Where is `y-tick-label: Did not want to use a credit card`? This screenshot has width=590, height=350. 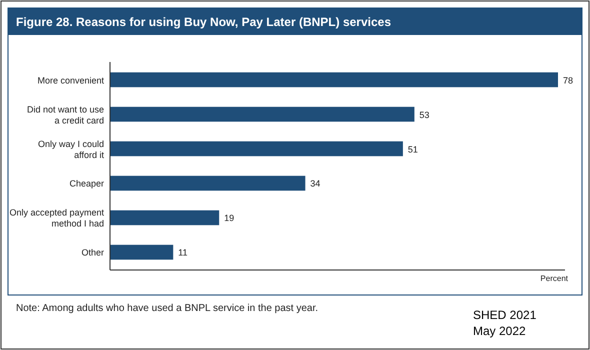 y-tick-label: Did not want to use a credit card is located at coordinates (65, 115).